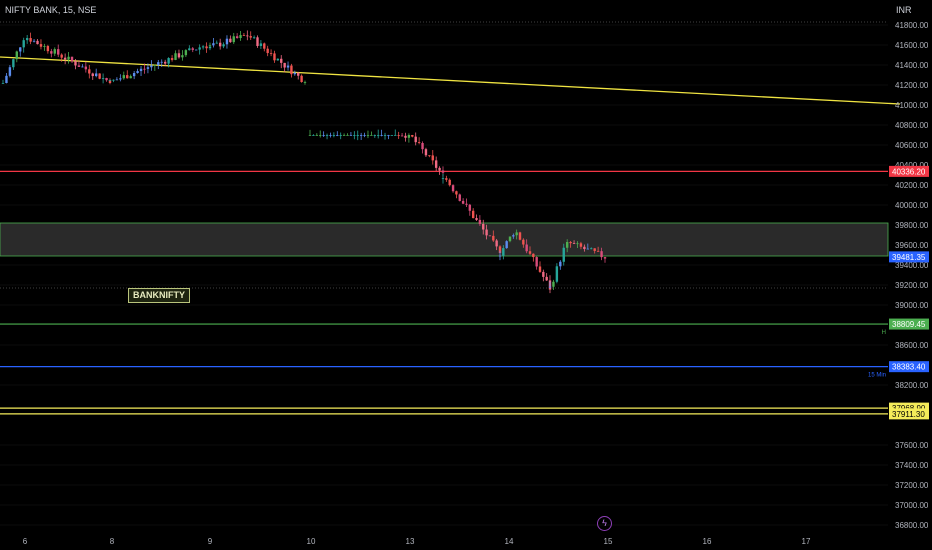 The height and width of the screenshot is (550, 932). What do you see at coordinates (806, 541) in the screenshot?
I see `x-tick-label: 17` at bounding box center [806, 541].